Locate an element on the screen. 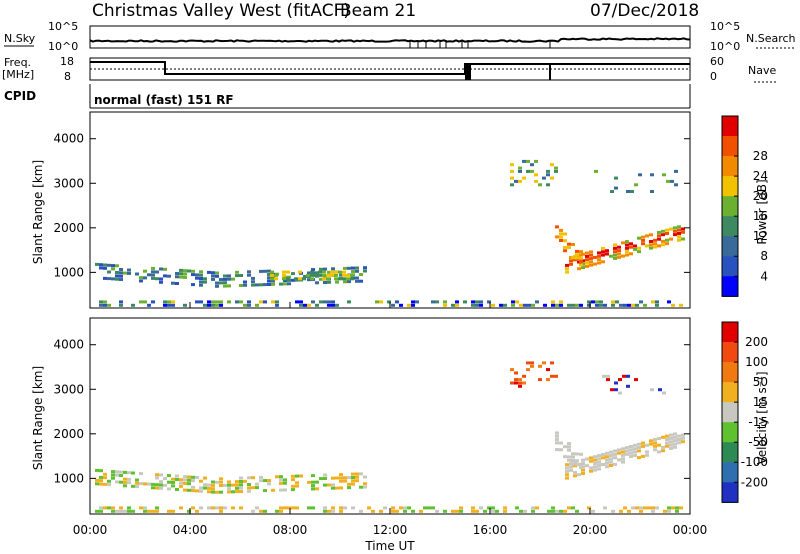  y-tick-label: 1000 is located at coordinates (68, 272).